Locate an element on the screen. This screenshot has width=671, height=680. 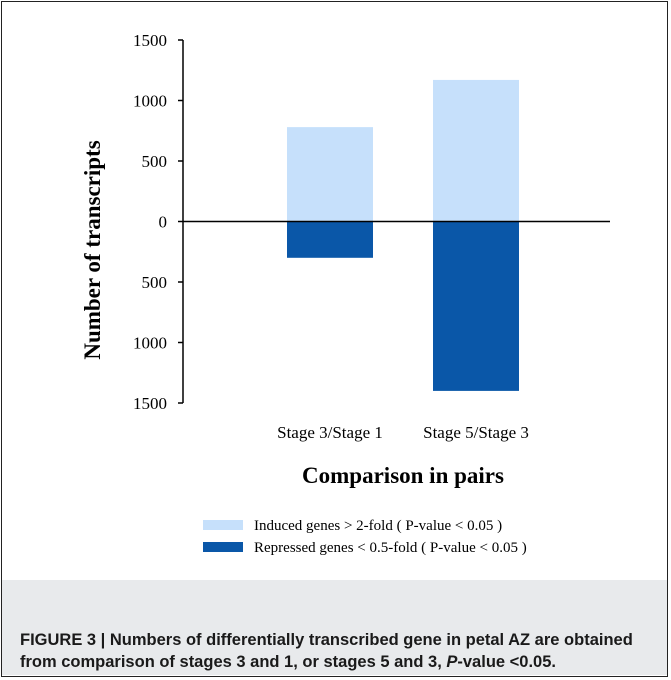
caption-p-rest: -value <0.05. is located at coordinates (506, 662).